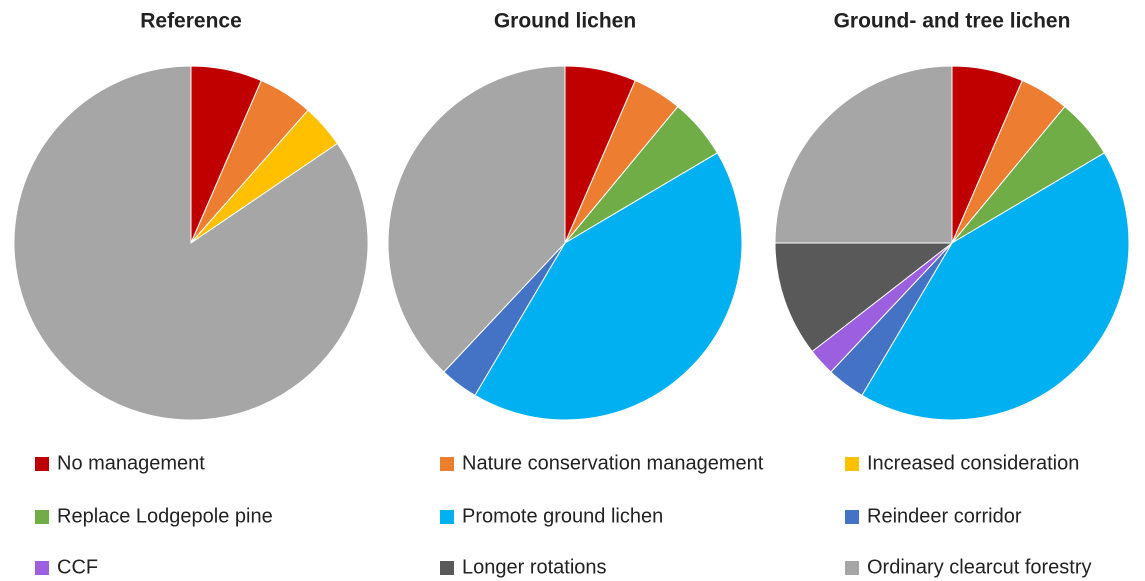 The width and height of the screenshot is (1145, 581). I want to click on legend-label: Replace Lodgepole pine, so click(165, 516).